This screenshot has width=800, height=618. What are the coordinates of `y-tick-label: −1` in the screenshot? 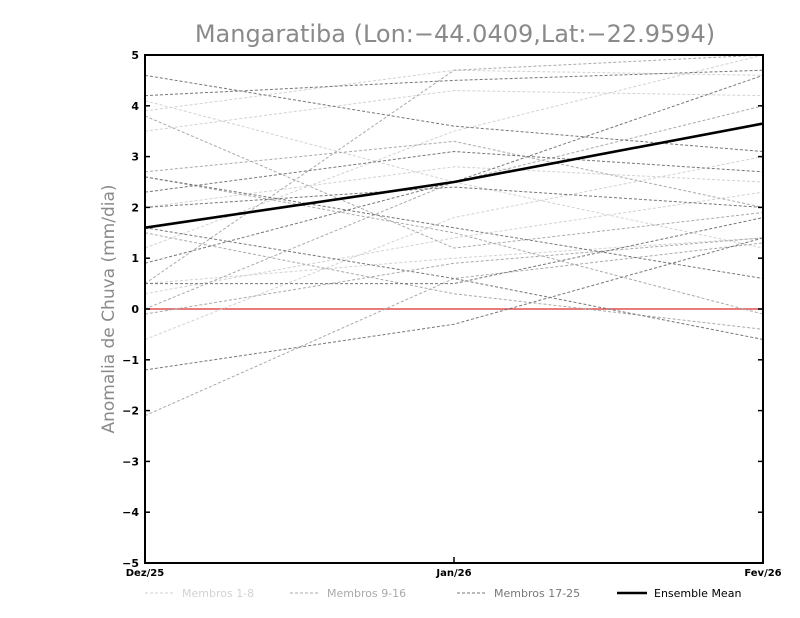 It's located at (130, 360).